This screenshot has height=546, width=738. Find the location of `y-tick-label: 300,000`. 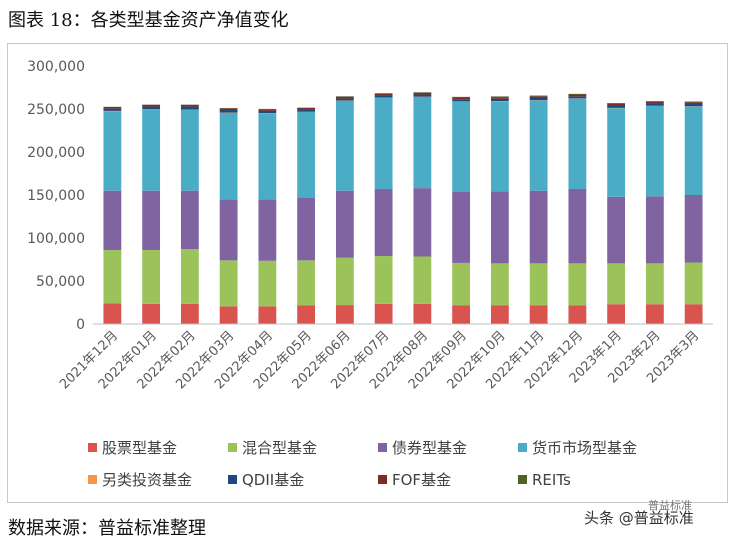

y-tick-label: 300,000 is located at coordinates (56, 67).